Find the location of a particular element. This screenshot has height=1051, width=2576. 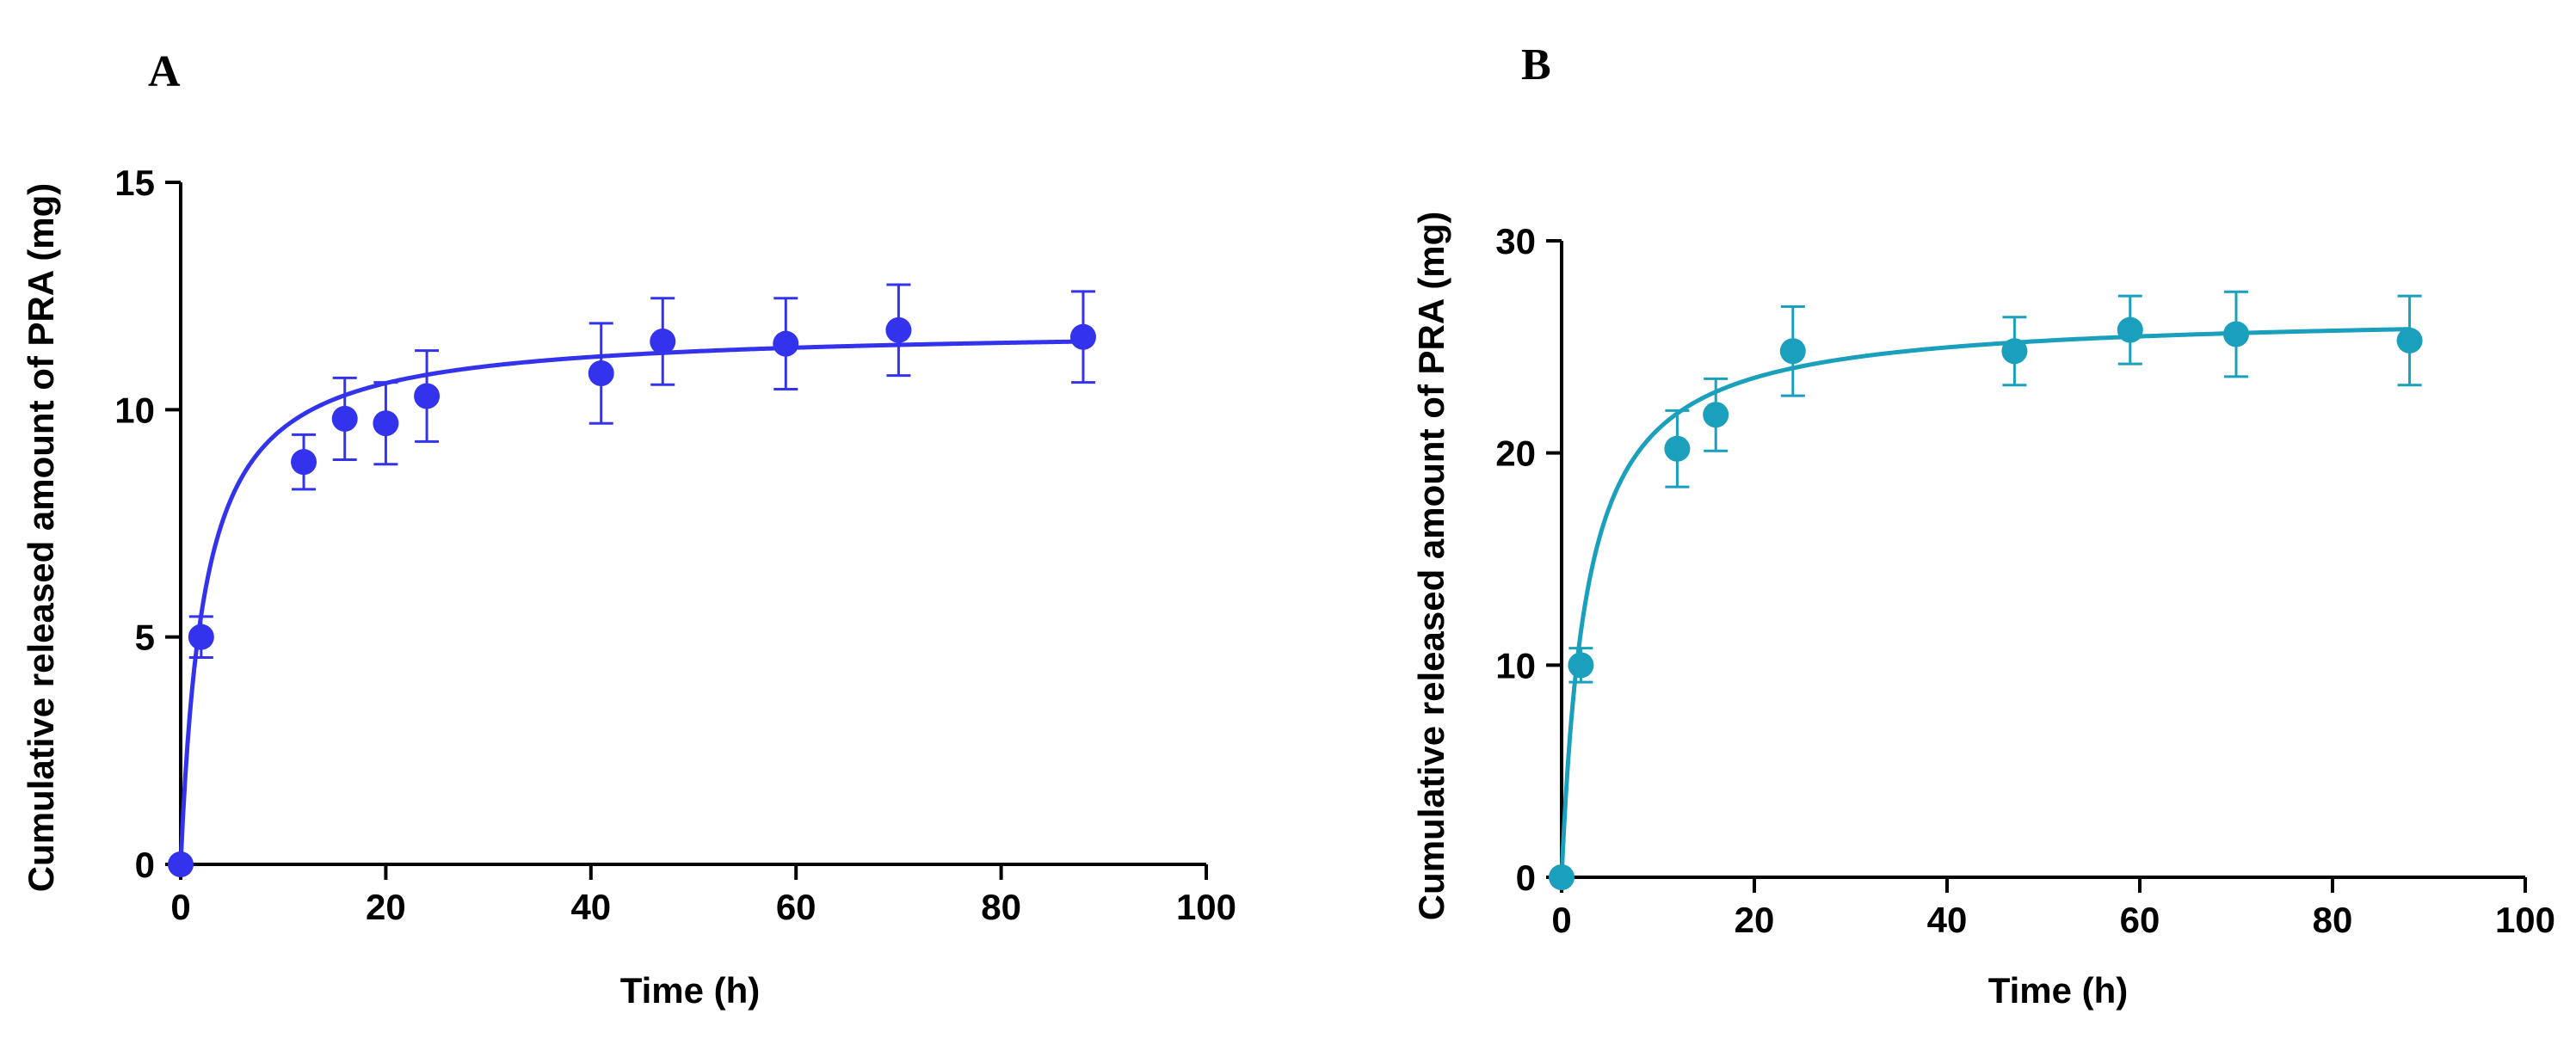

panel-b-x-tick-label: 80 is located at coordinates (2333, 920).